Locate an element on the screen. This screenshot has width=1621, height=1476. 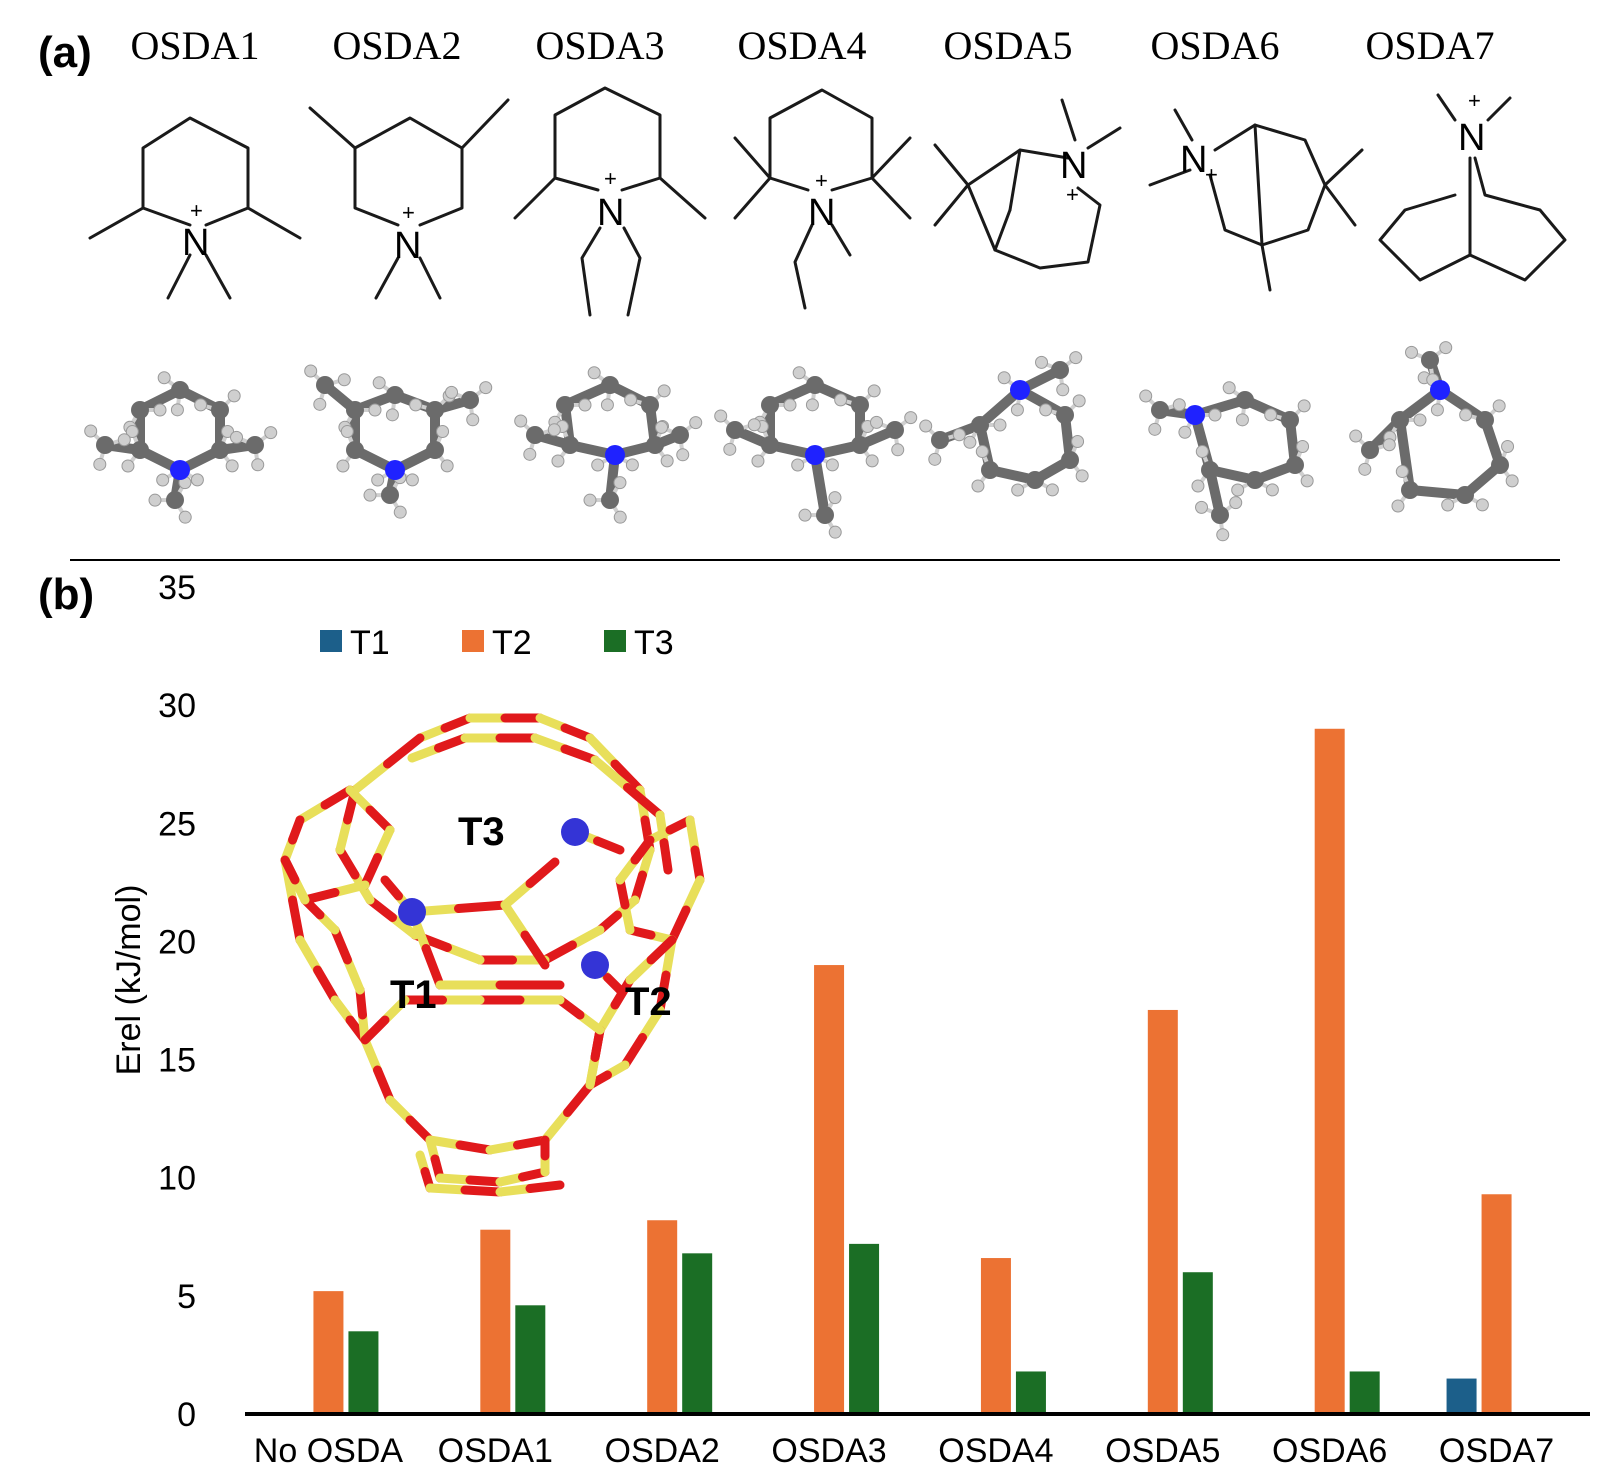
osda1-charge-label: + is located at coordinates (196, 210).